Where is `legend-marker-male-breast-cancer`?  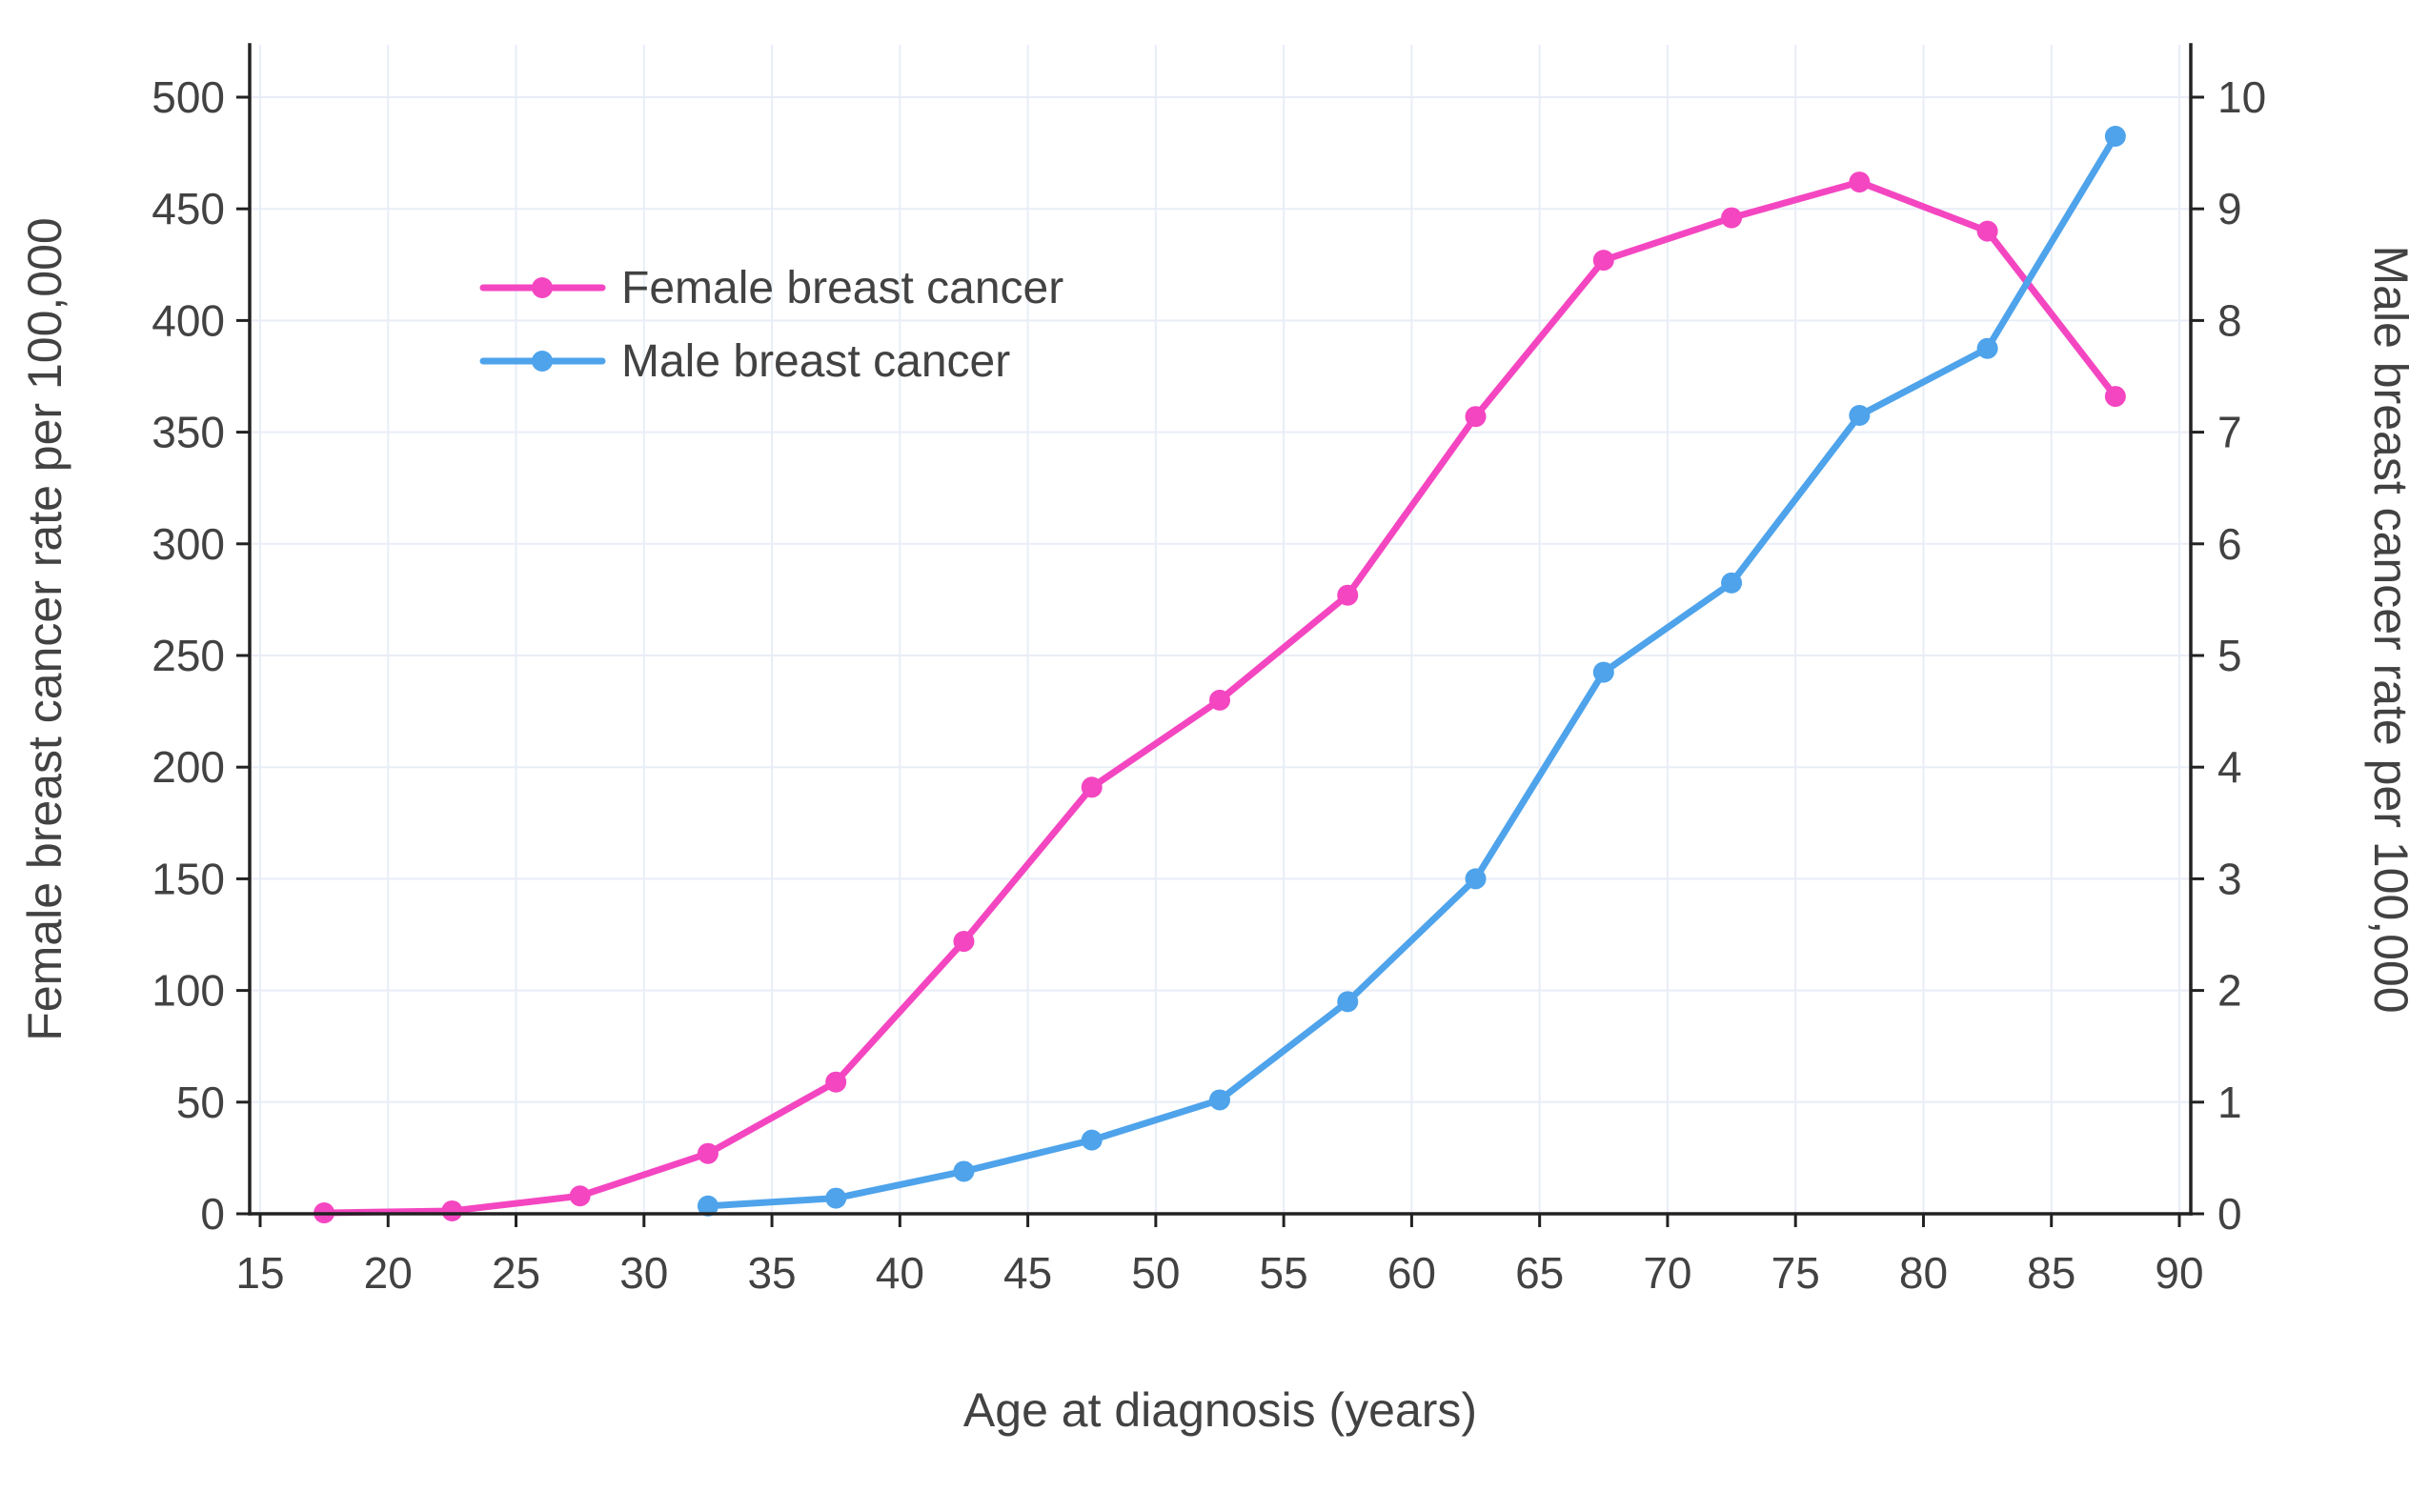 legend-marker-male-breast-cancer is located at coordinates (542, 361).